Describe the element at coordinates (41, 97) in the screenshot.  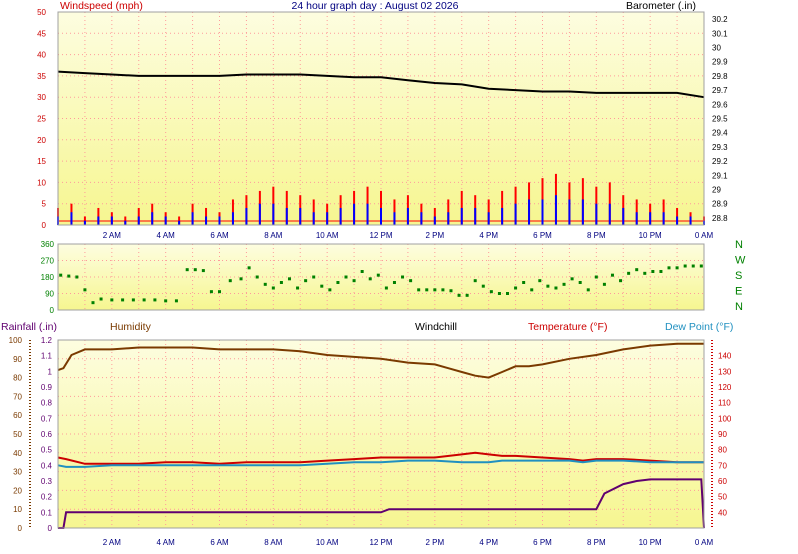
I see `wind-tick-label: 30` at that location.